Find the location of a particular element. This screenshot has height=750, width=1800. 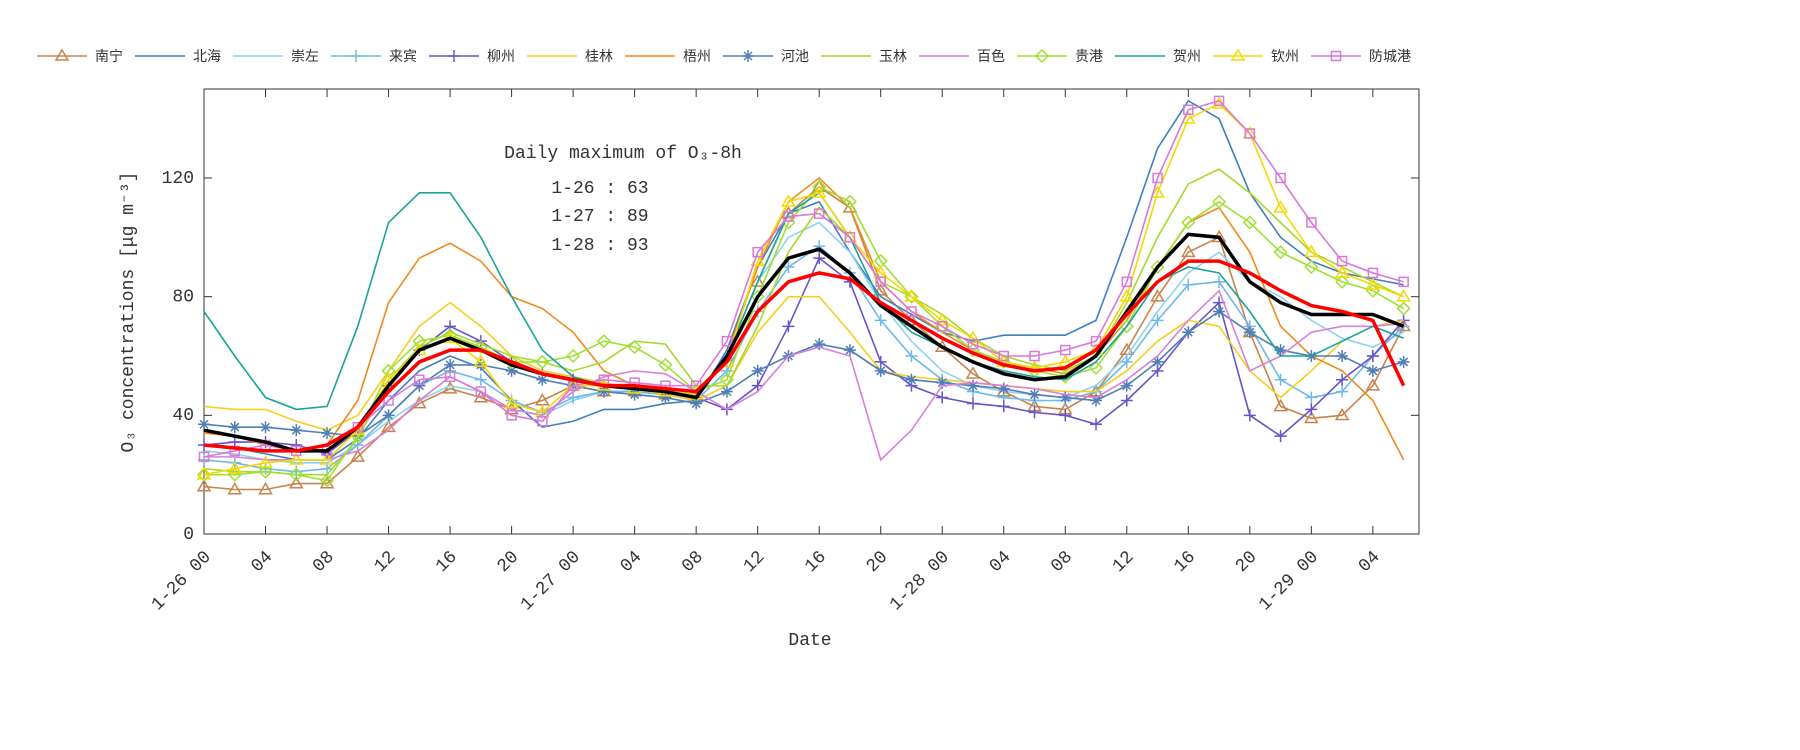

legend-label: 北海 is located at coordinates (207, 57).